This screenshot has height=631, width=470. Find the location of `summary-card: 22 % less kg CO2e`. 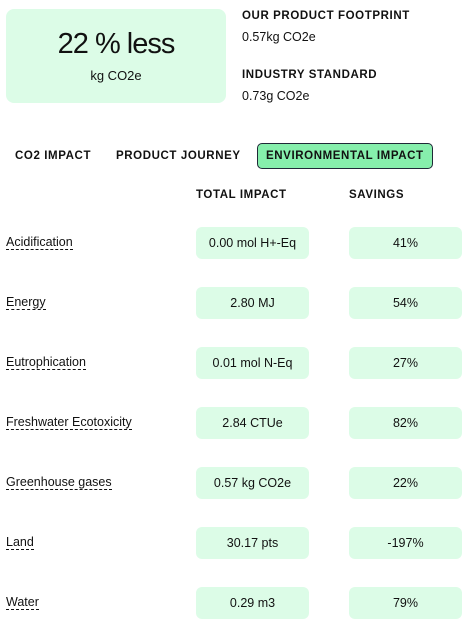

summary-card: 22 % less kg CO2e is located at coordinates (116, 56).